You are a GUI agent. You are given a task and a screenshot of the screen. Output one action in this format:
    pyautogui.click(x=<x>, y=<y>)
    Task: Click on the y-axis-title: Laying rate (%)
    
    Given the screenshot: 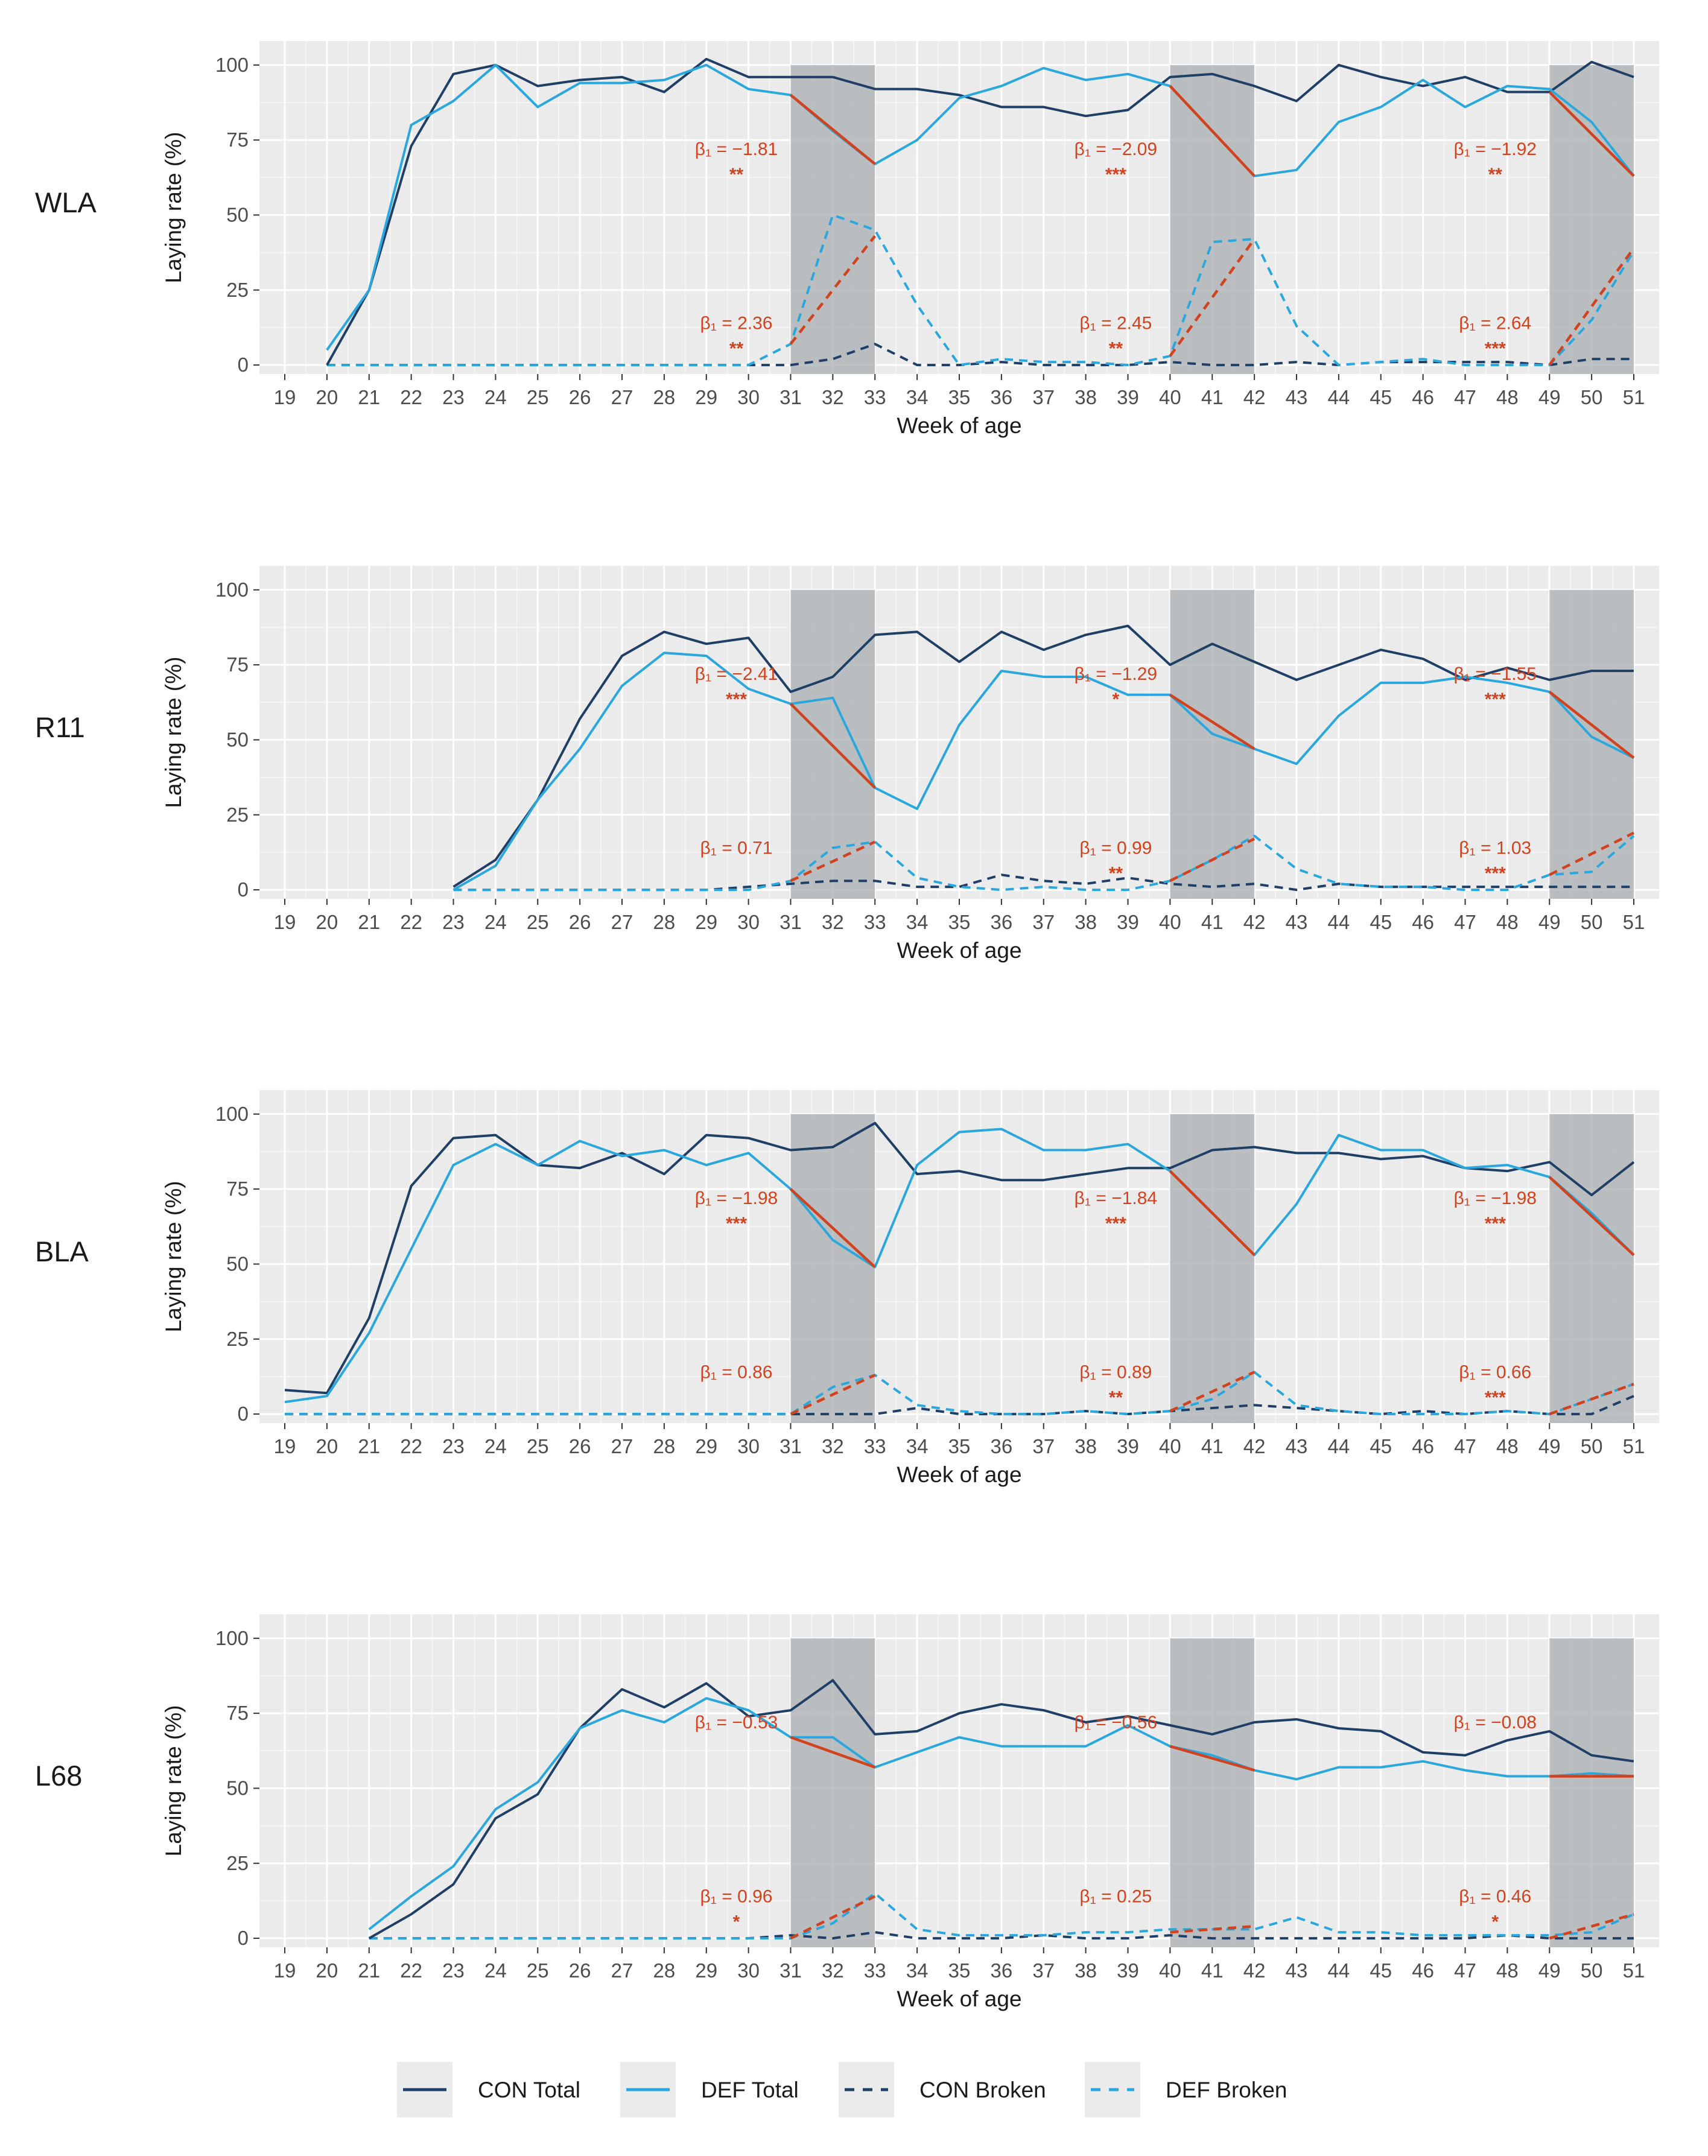 What is the action you would take?
    pyautogui.click(x=174, y=733)
    